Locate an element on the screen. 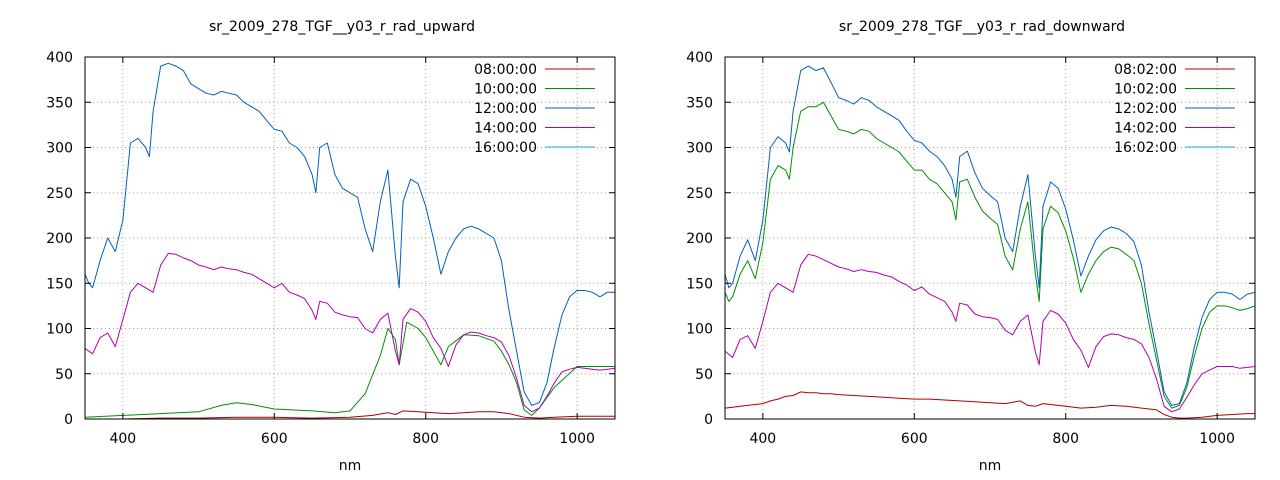 The width and height of the screenshot is (1280, 480). legend-label: 16:00:00 is located at coordinates (505, 148).